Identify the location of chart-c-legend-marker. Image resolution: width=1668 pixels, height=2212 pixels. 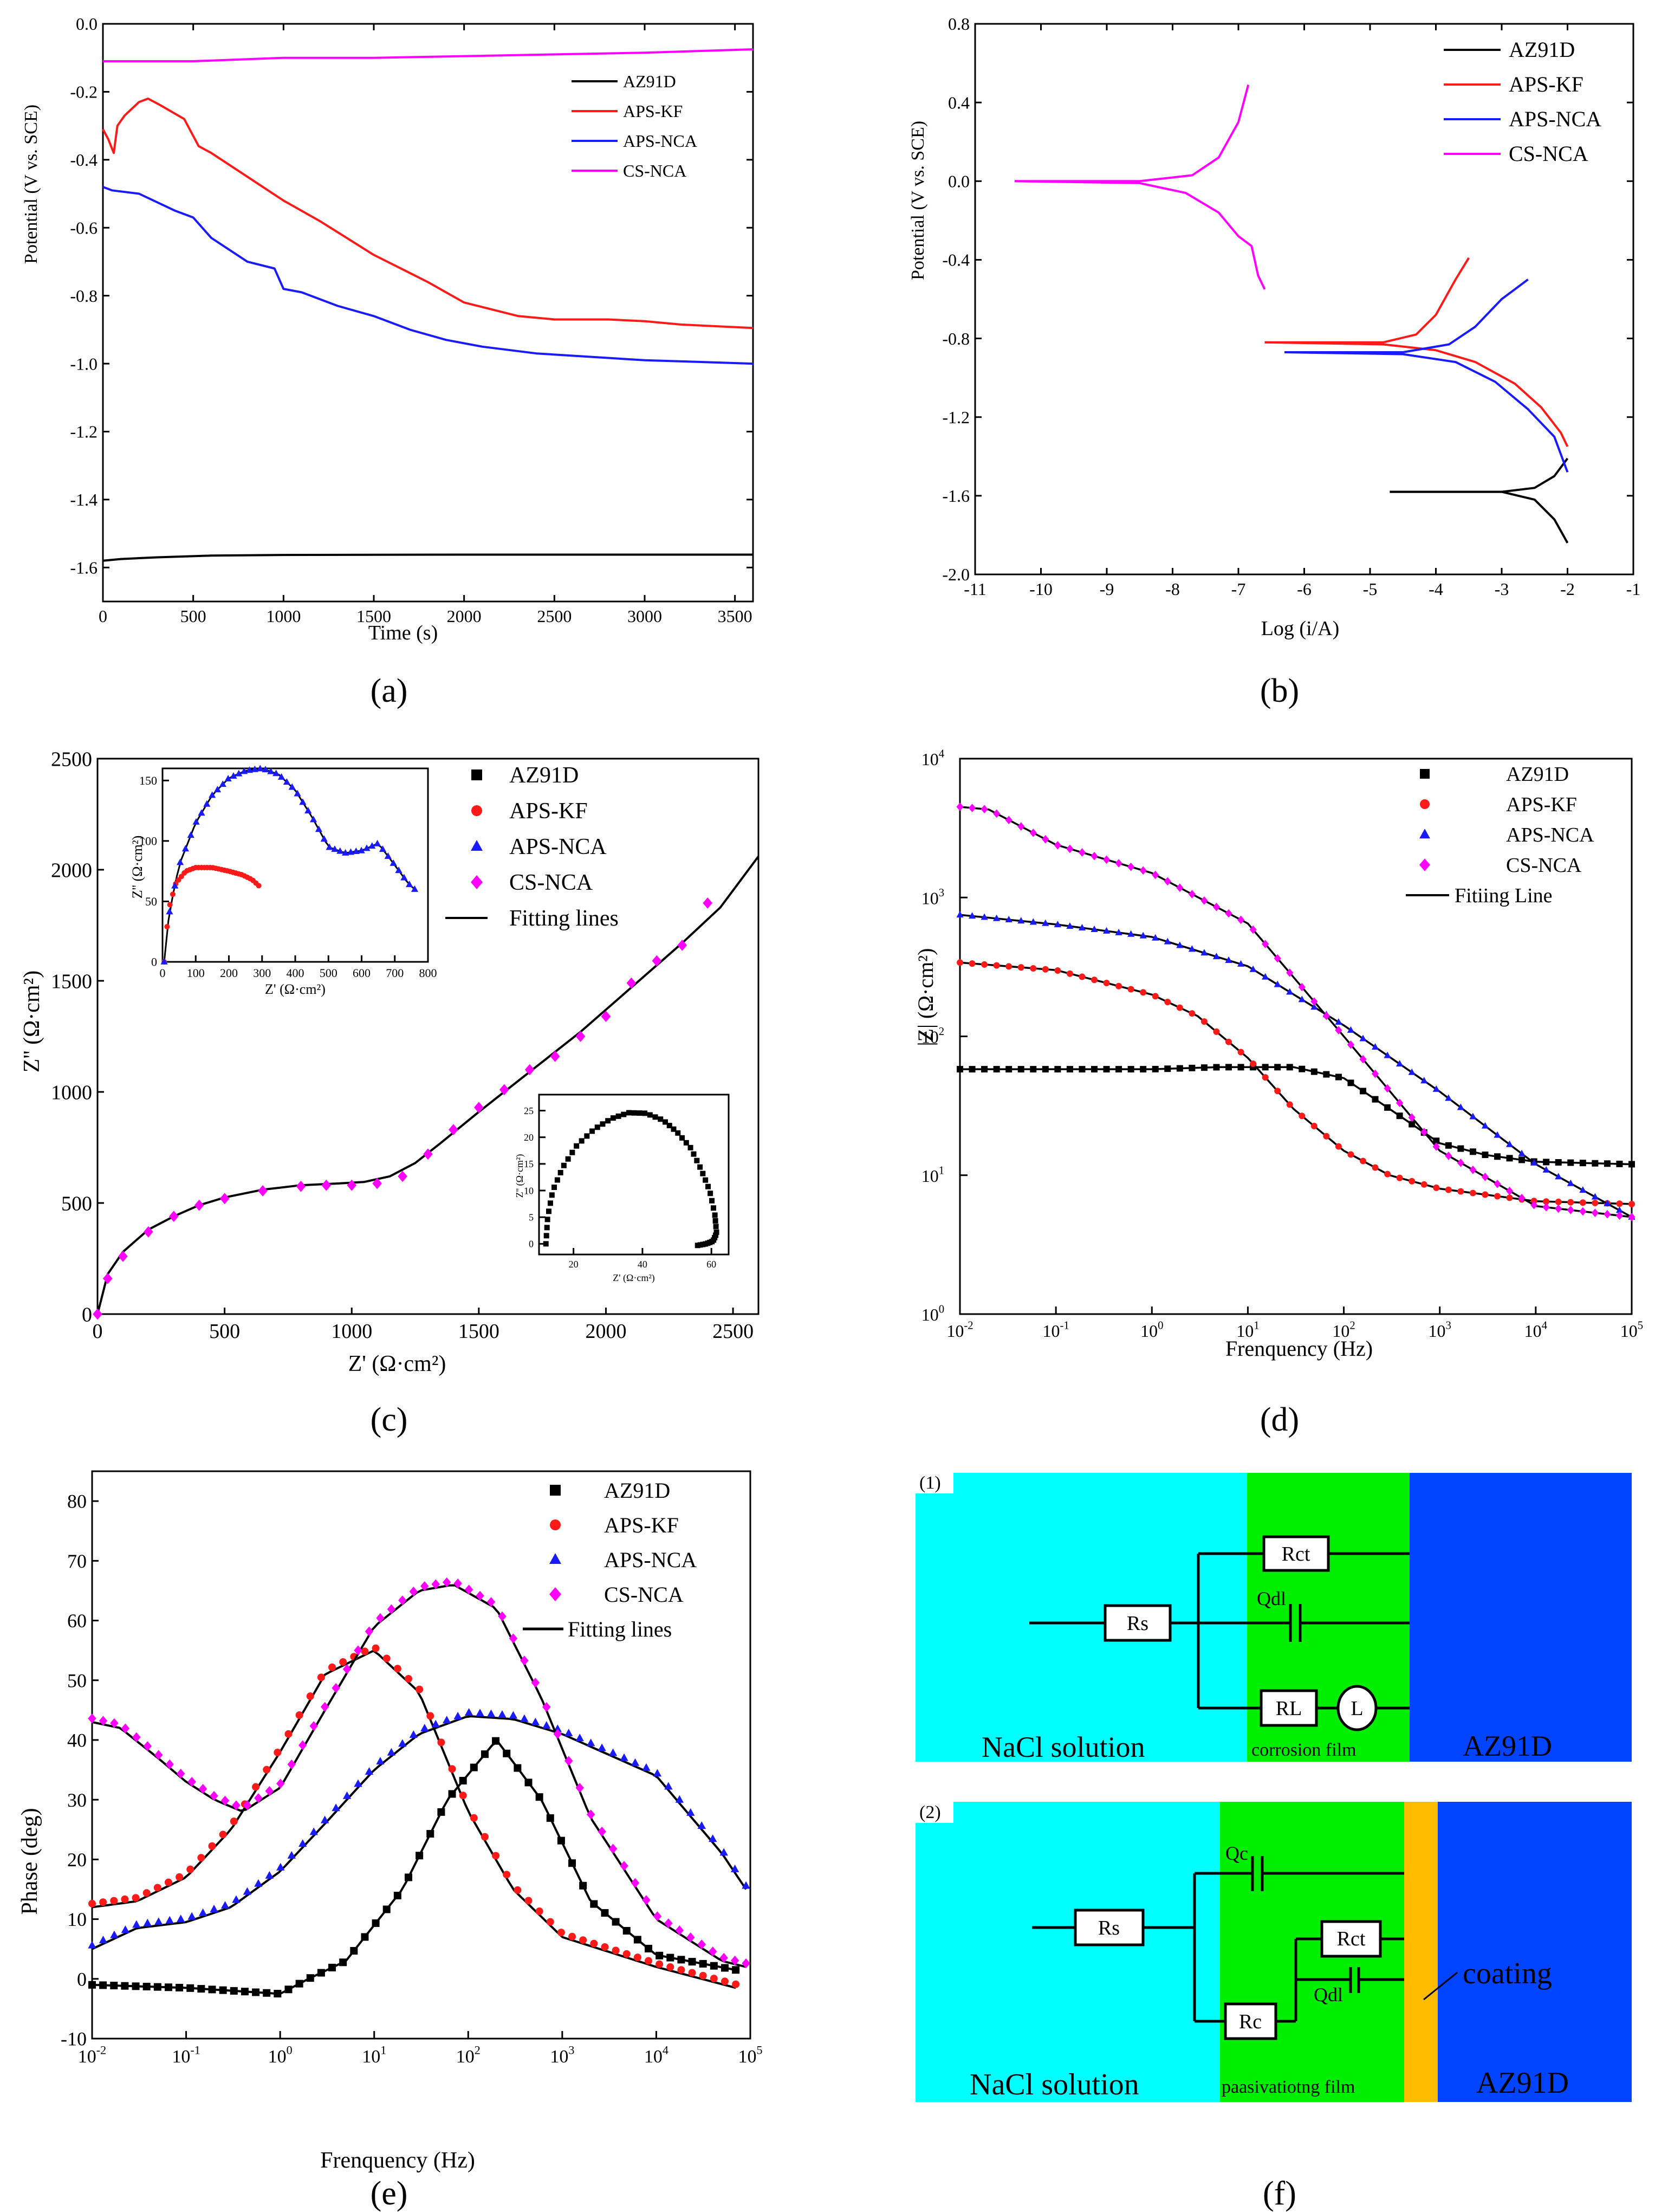
(477, 882).